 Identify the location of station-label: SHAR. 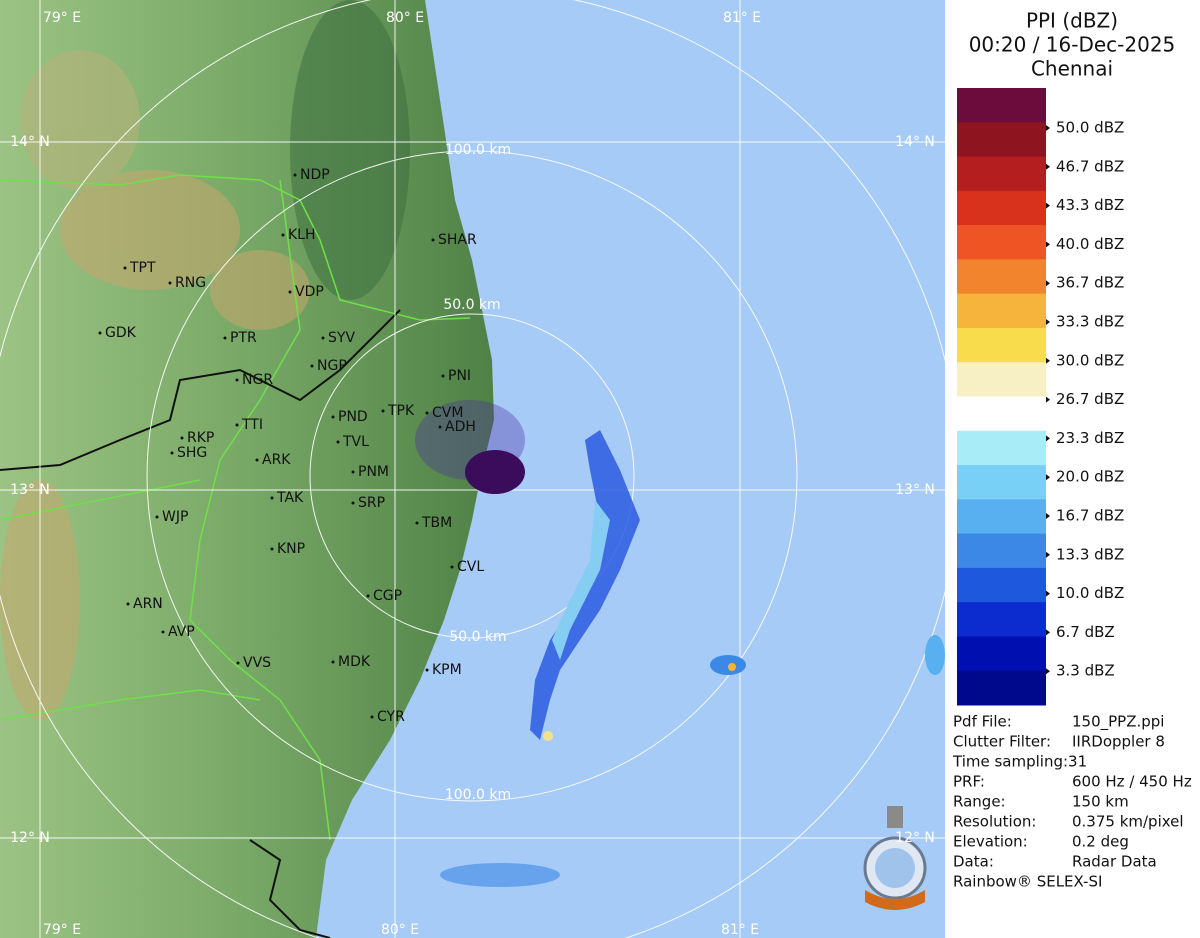
(457, 240).